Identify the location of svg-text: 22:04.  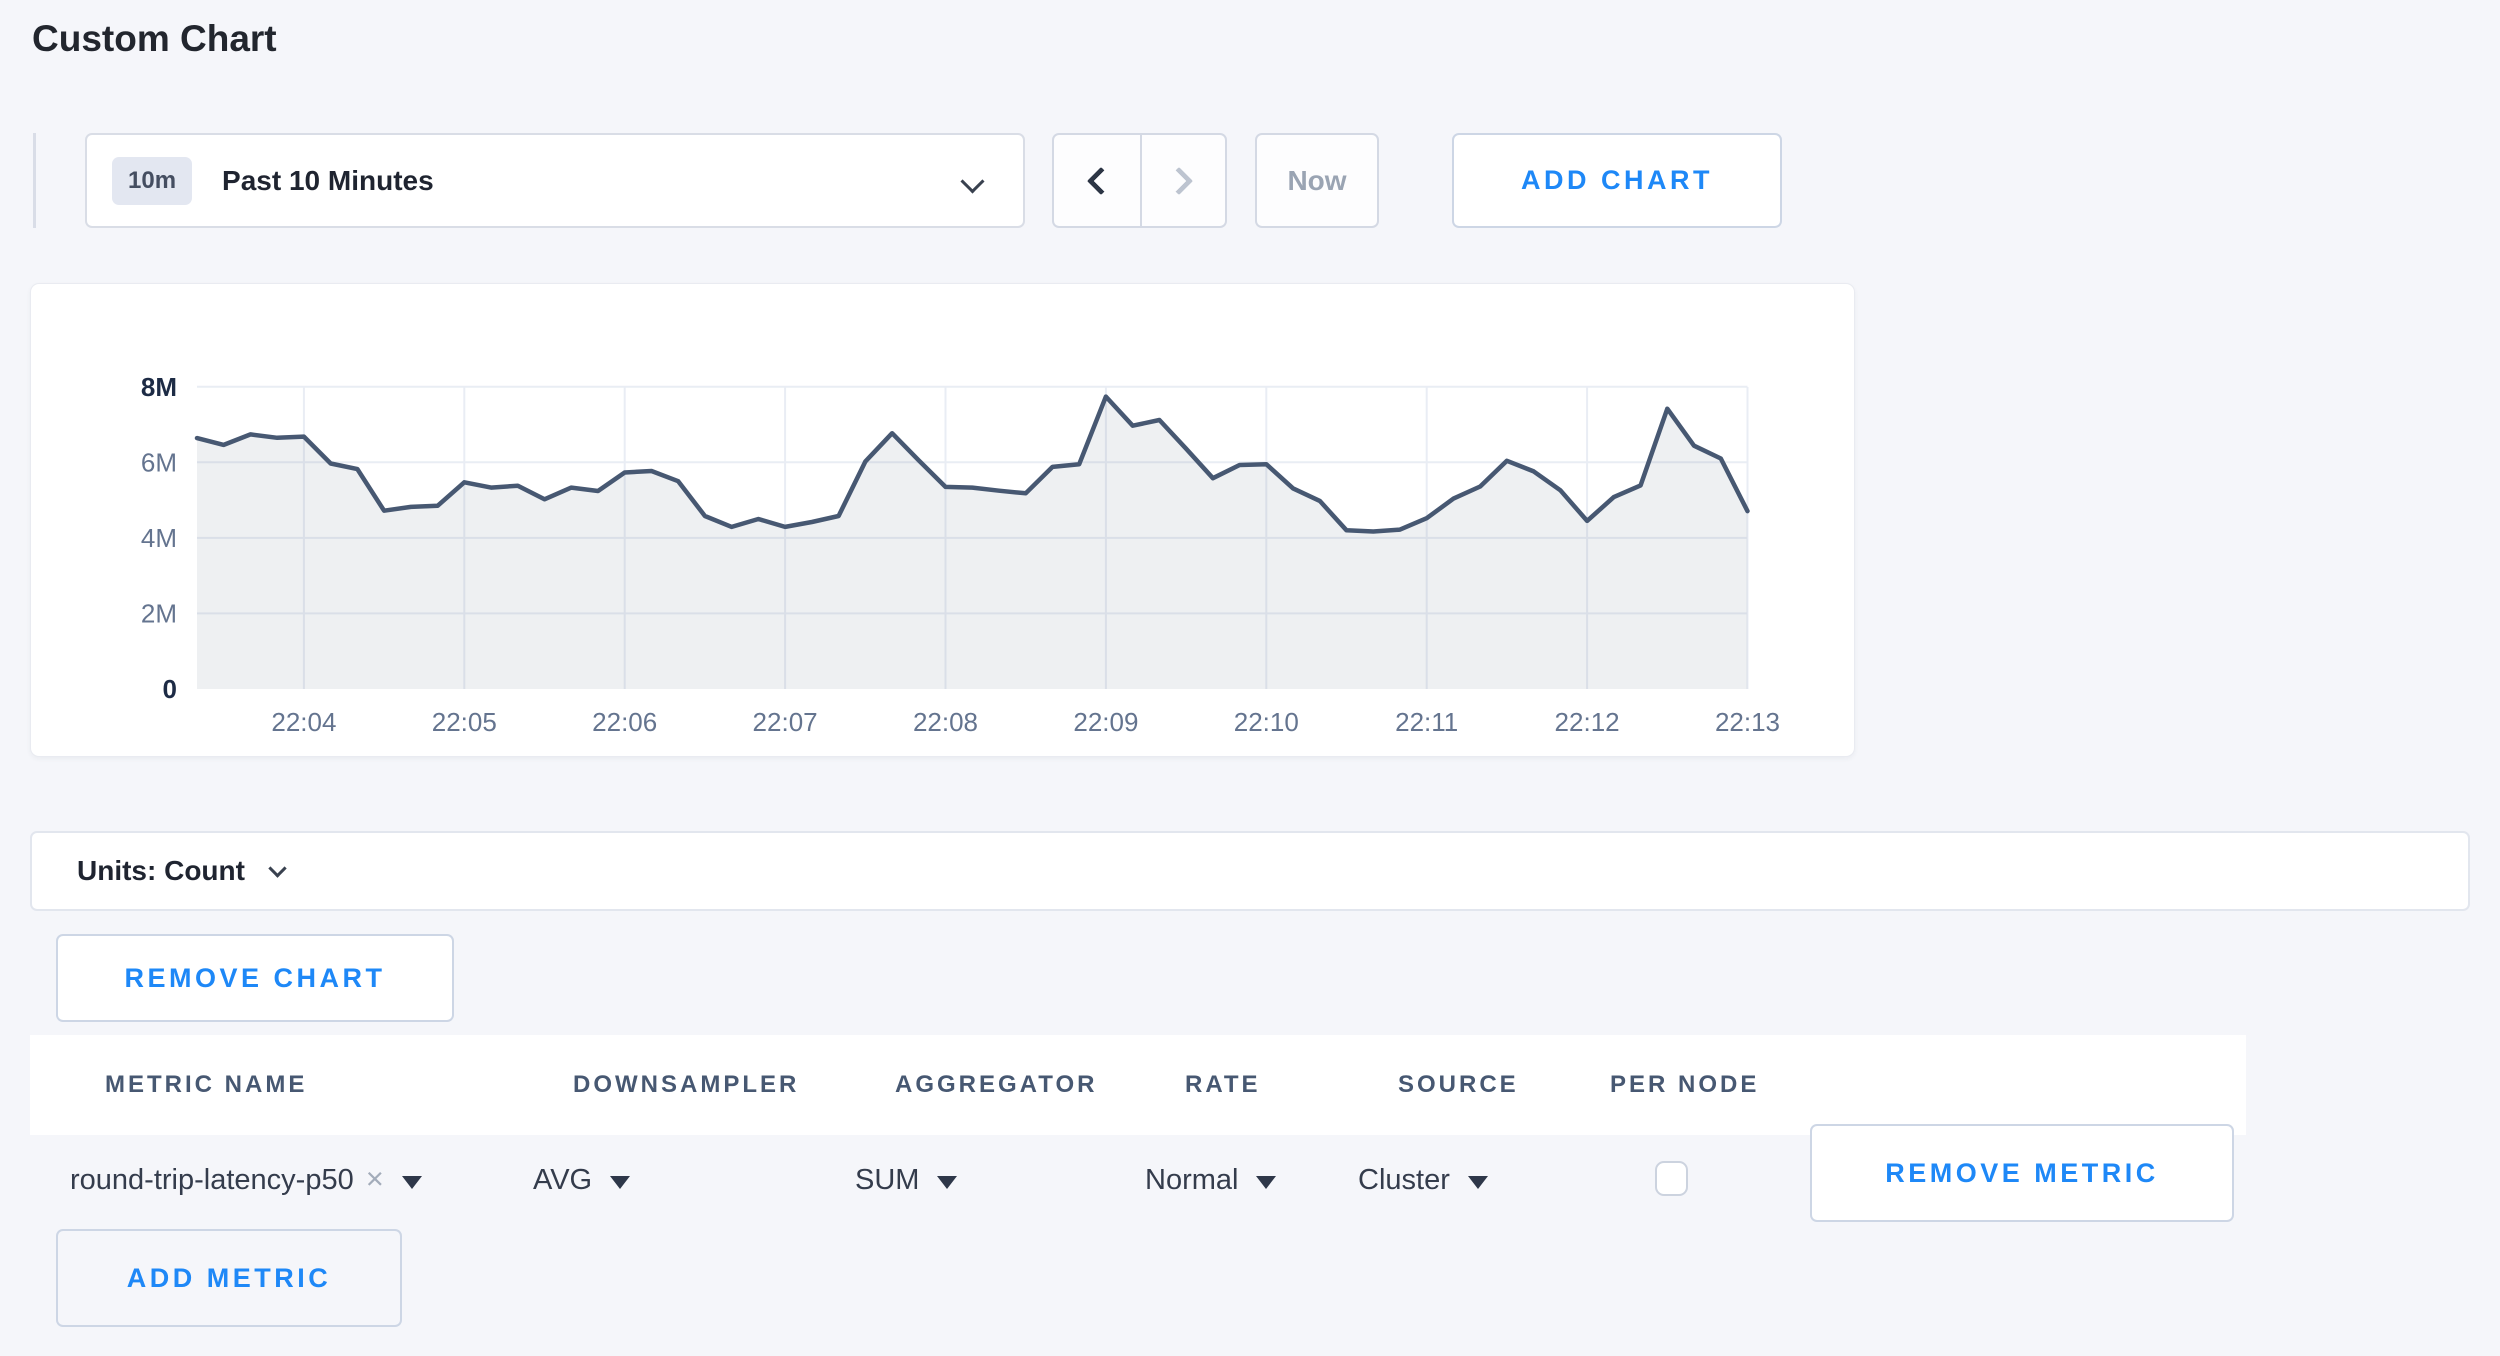
(303, 722).